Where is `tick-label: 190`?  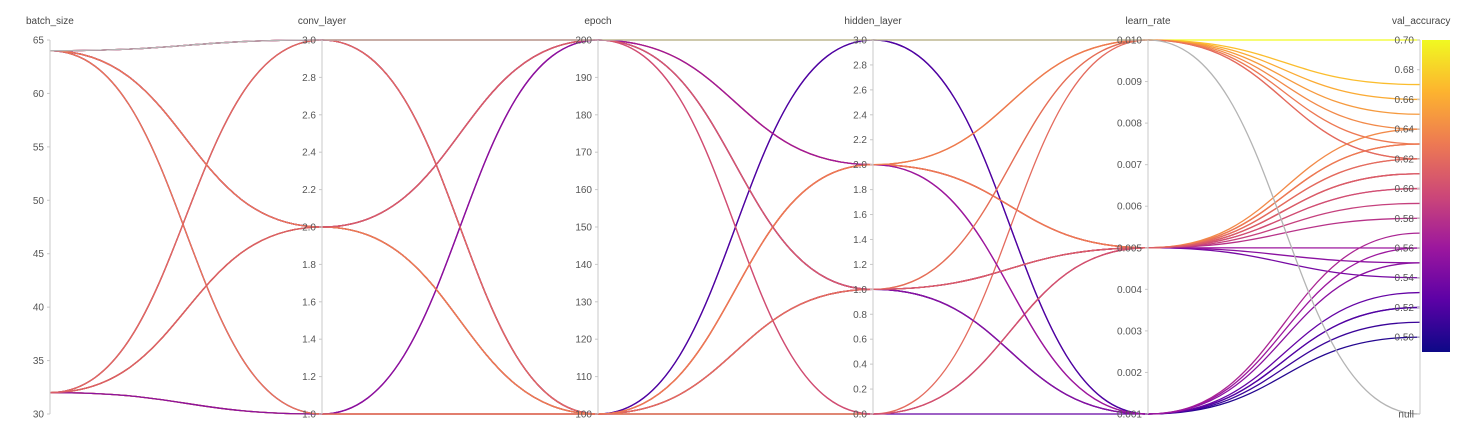 tick-label: 190 is located at coordinates (583, 78).